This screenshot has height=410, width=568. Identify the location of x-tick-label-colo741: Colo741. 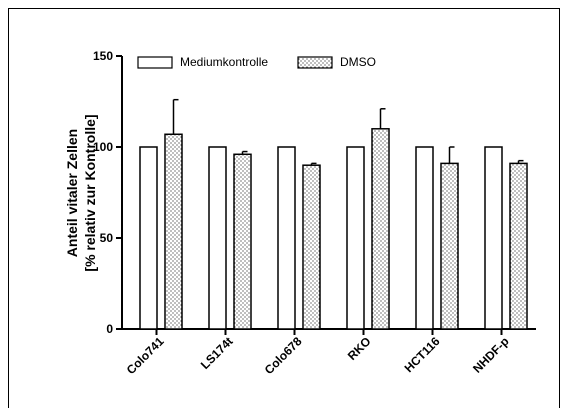
(145, 355).